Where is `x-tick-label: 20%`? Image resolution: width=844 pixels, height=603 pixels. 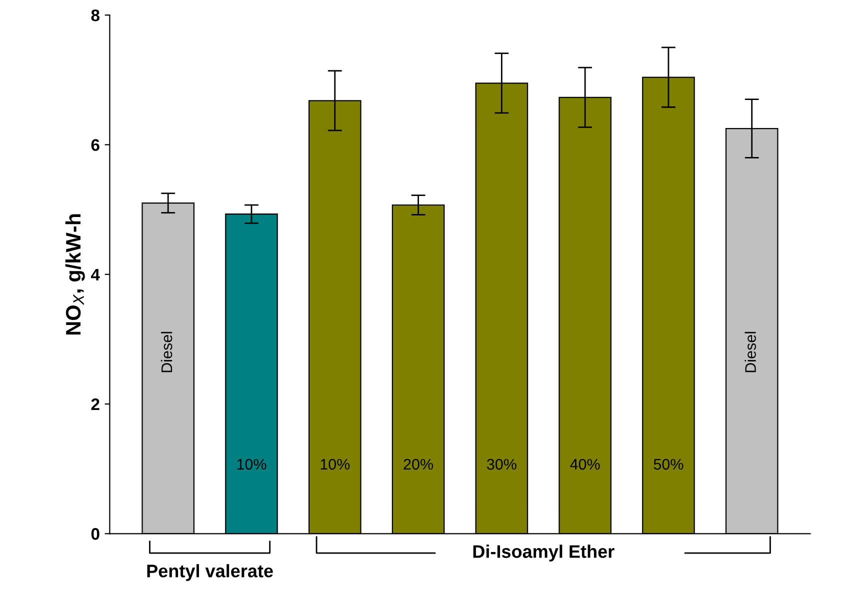
x-tick-label: 20% is located at coordinates (419, 464).